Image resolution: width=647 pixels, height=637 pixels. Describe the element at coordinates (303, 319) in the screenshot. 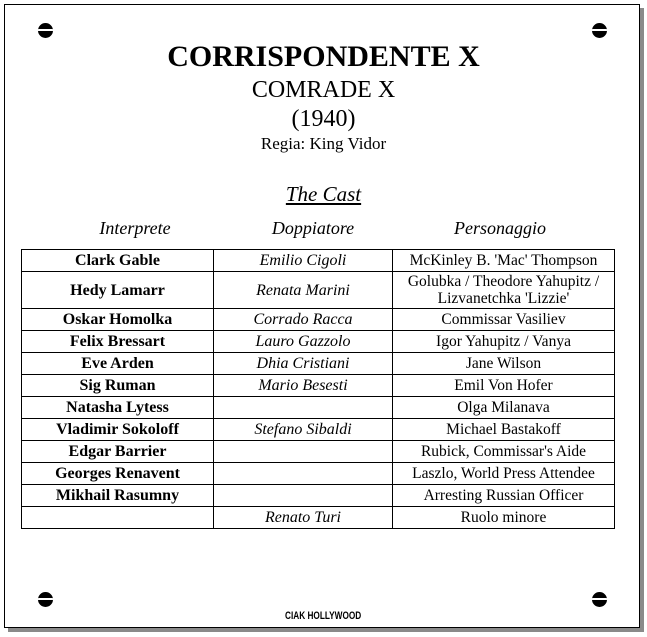

I see `voice-actor-cell: Corrado Racca` at that location.